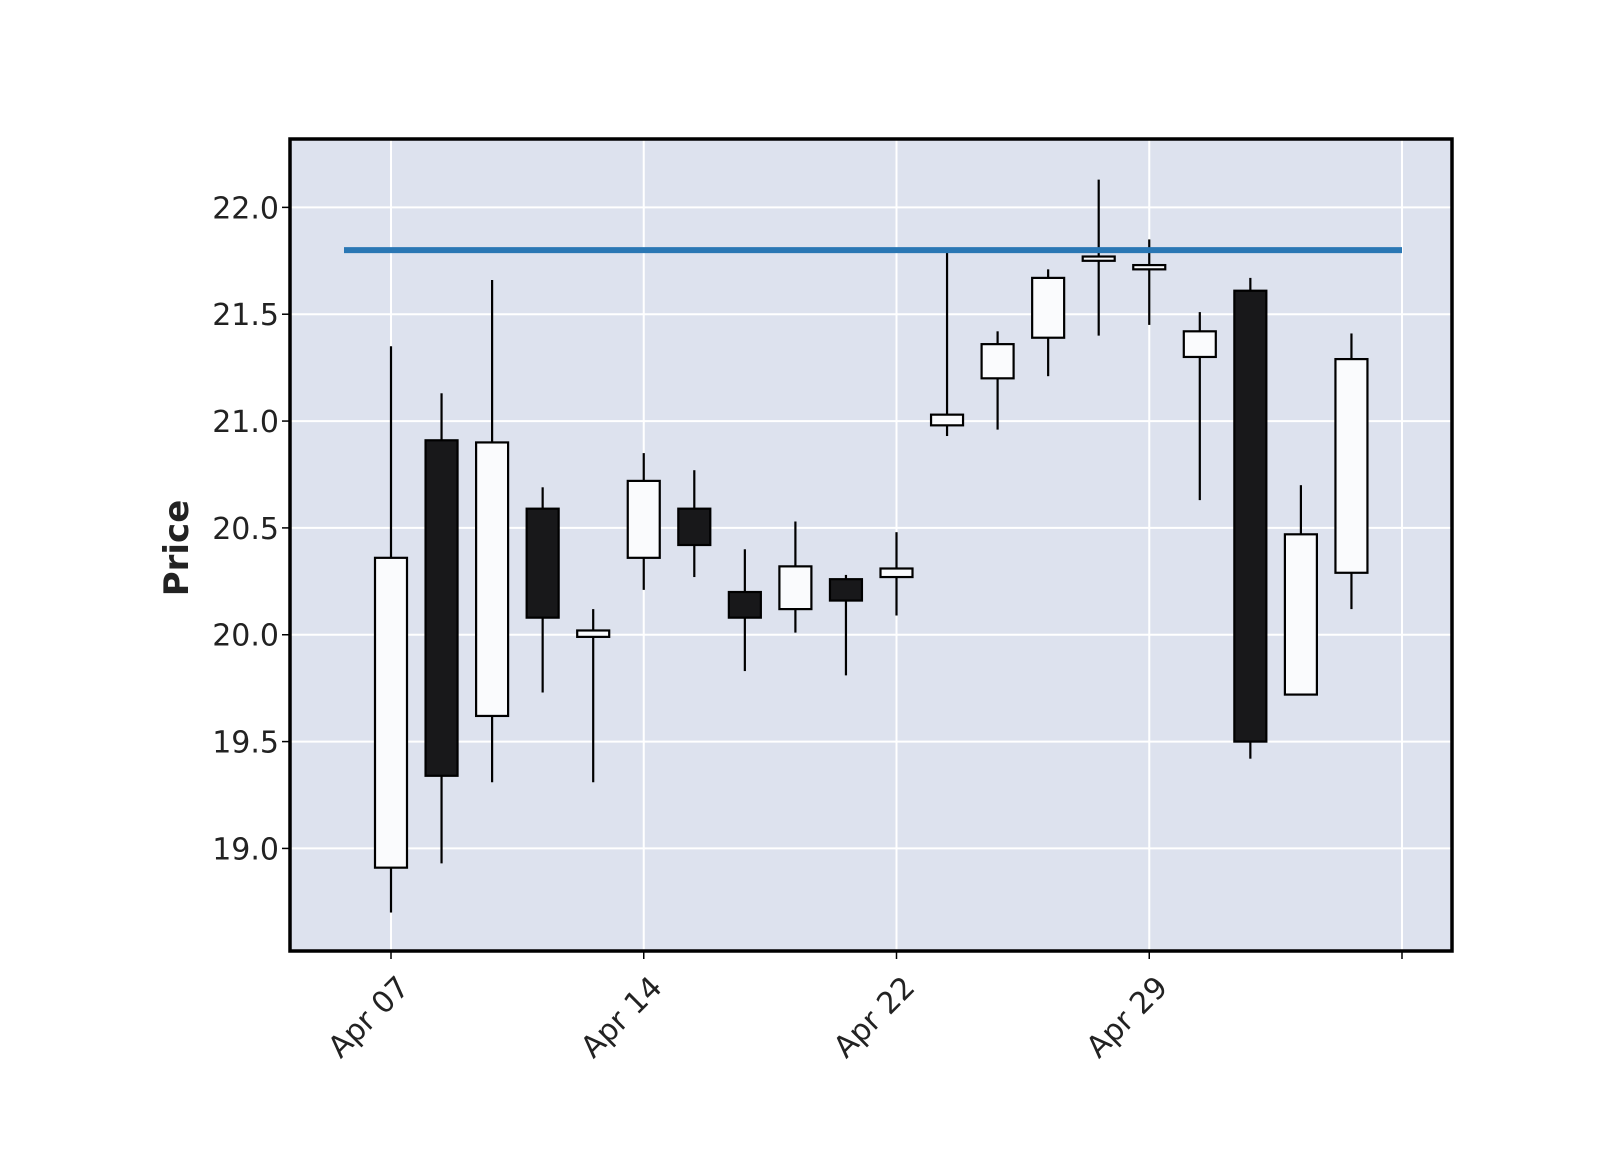 The height and width of the screenshot is (1150, 1600). What do you see at coordinates (368, 1017) in the screenshot?
I see `x-tick-label: Apr 07` at bounding box center [368, 1017].